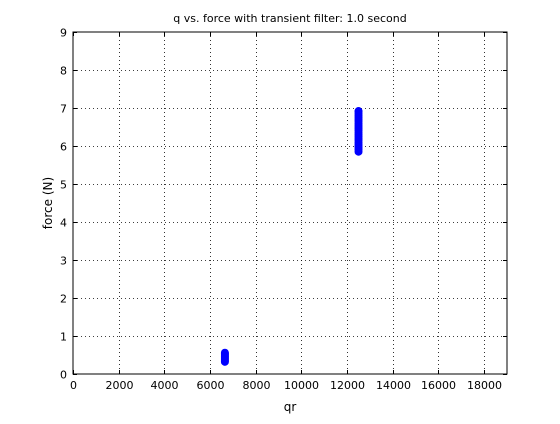 The width and height of the screenshot is (560, 424). I want to click on y-tick-label: 4, so click(63, 223).